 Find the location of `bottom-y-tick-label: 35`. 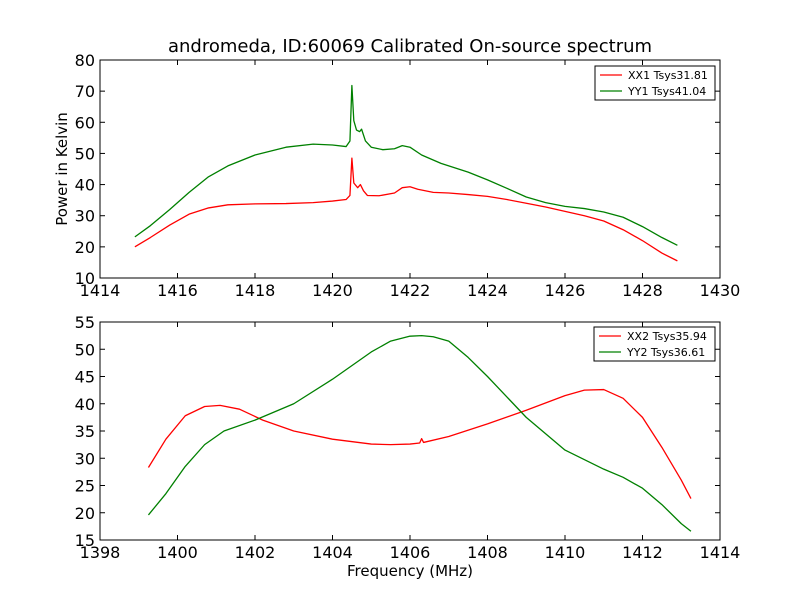

bottom-y-tick-label: 35 is located at coordinates (85, 431).